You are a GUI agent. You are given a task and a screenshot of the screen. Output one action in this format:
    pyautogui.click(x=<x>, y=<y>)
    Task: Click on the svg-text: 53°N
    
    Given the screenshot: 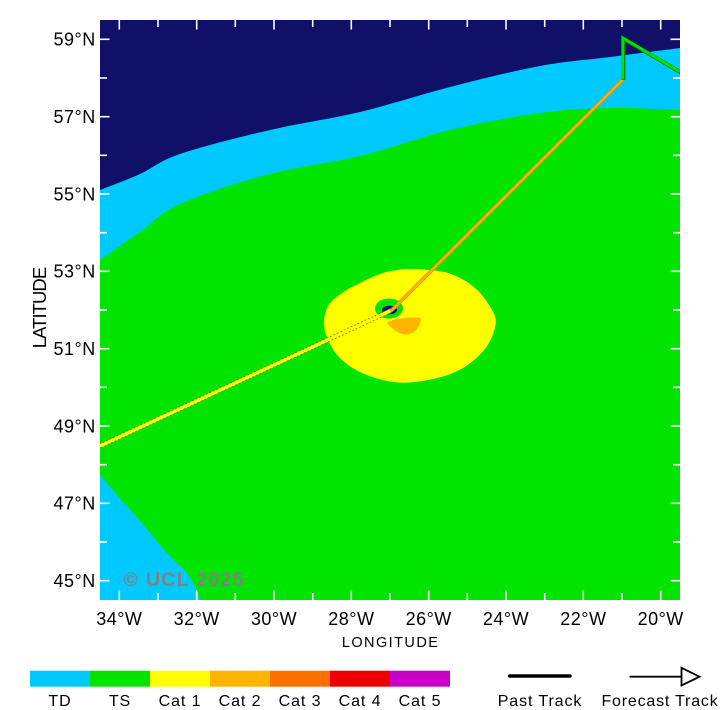 What is the action you would take?
    pyautogui.click(x=74, y=272)
    